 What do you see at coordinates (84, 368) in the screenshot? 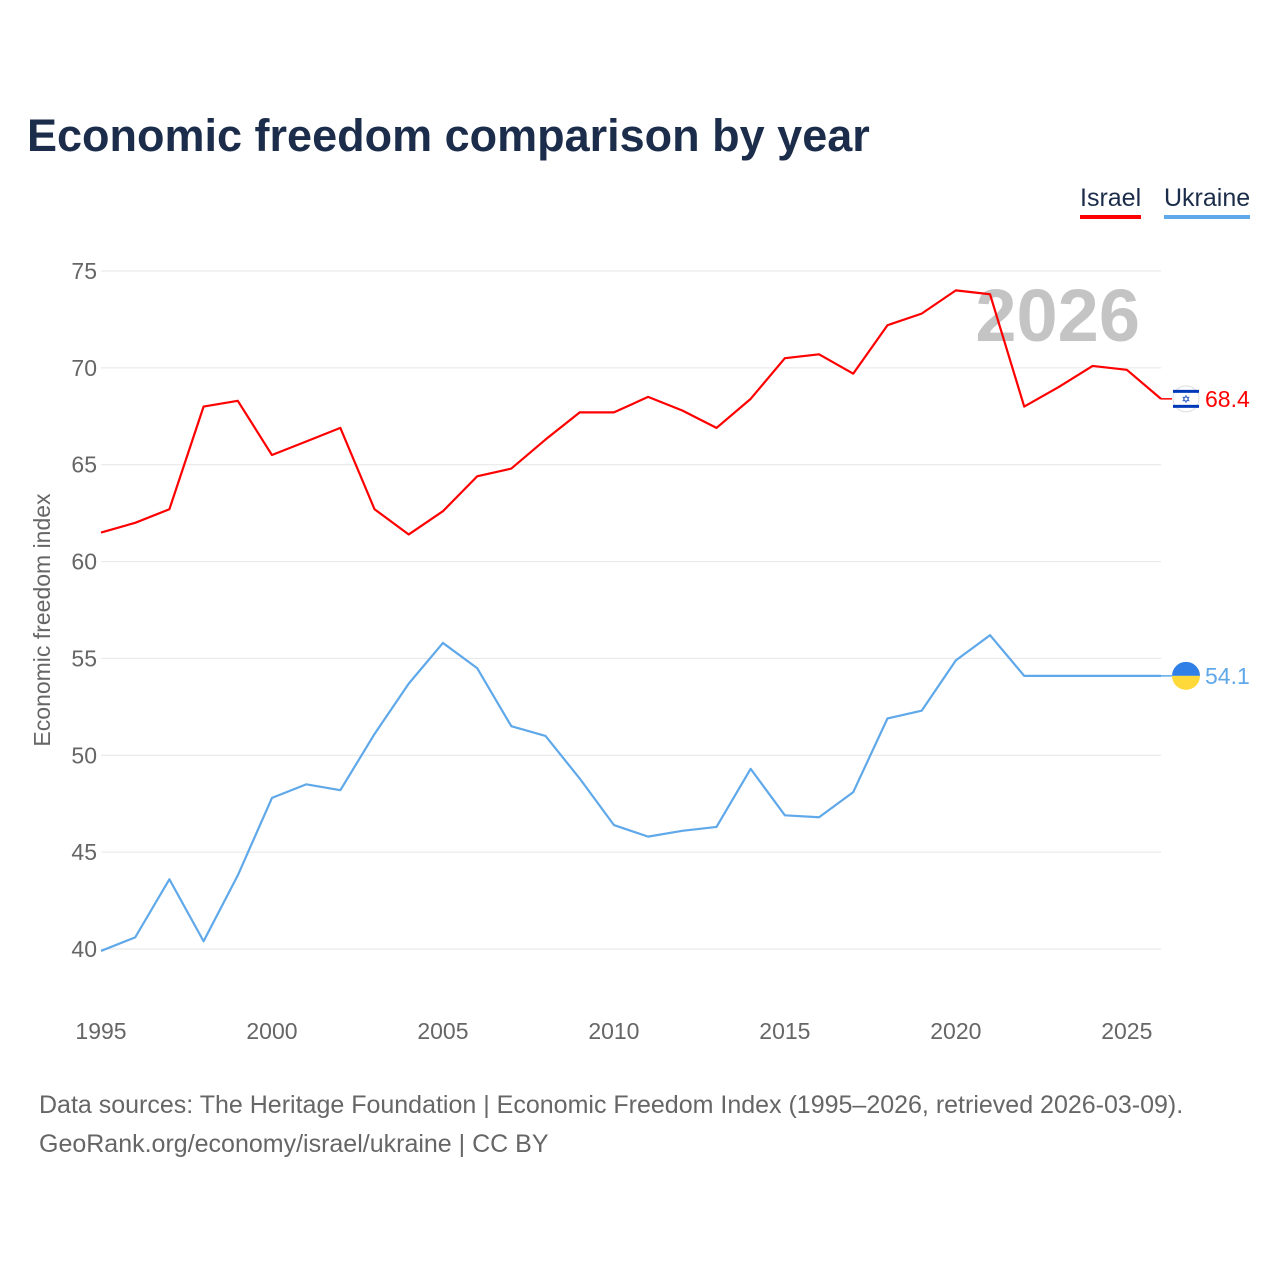
I see `y-tick-label: 70` at bounding box center [84, 368].